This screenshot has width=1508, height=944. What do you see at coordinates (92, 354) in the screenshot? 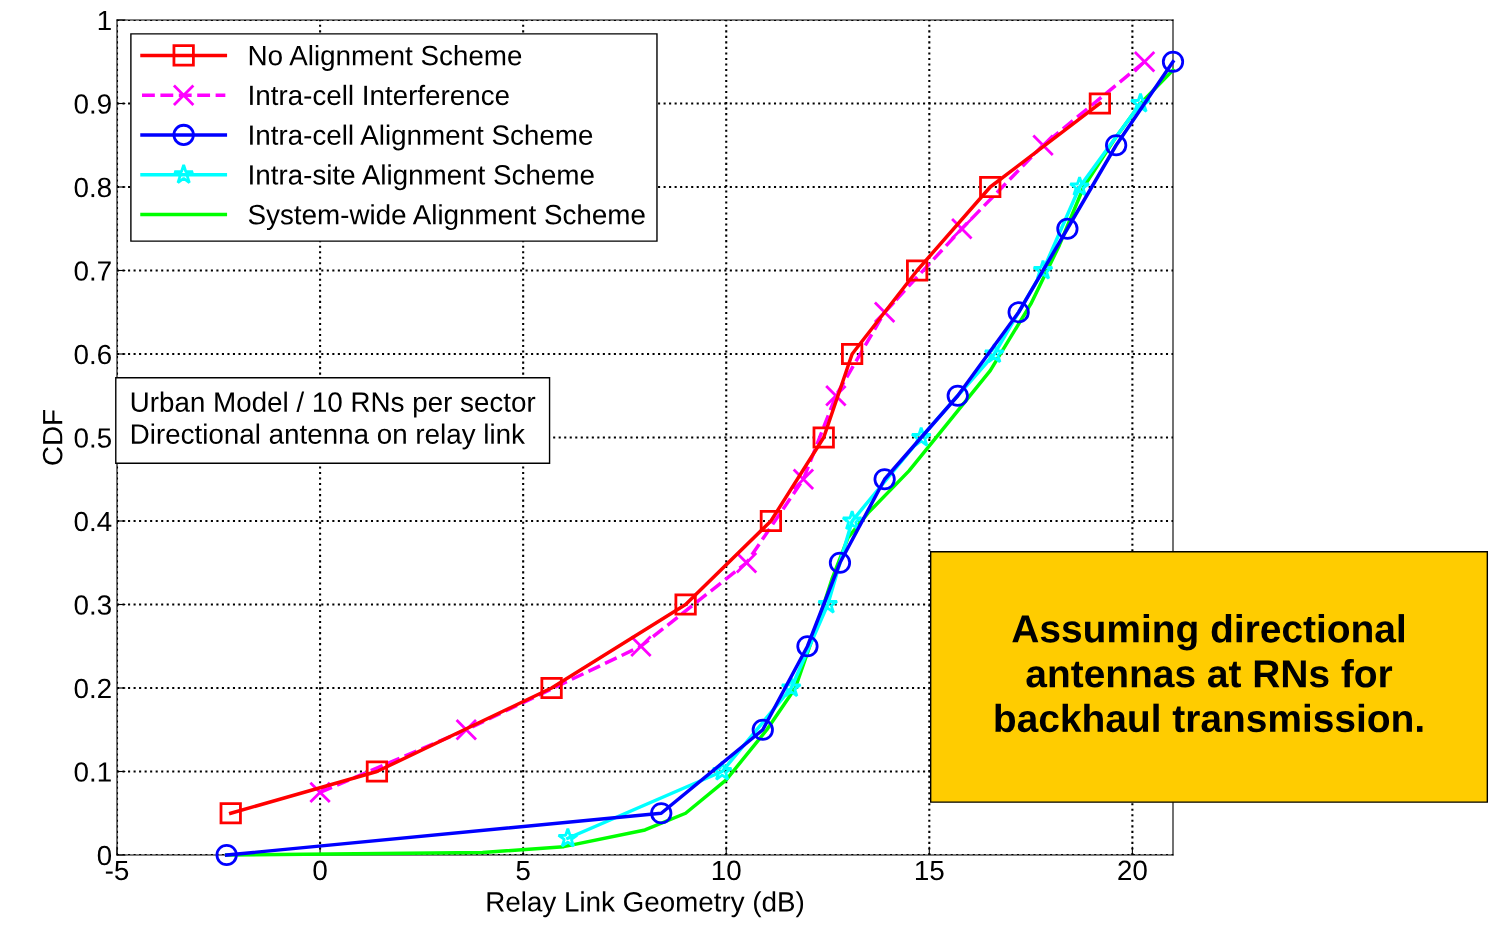
I see `y-tick-label: 0.6` at bounding box center [92, 354].